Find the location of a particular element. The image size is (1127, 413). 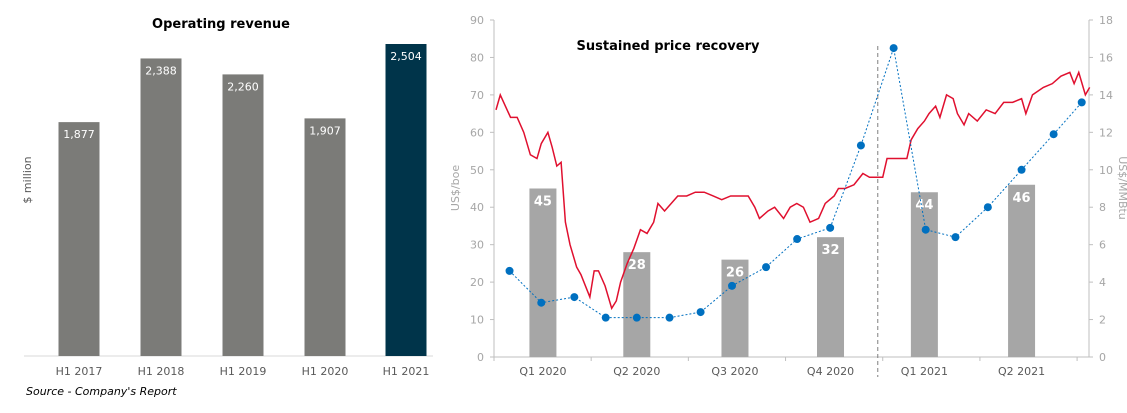

y-tick-label: 90 is located at coordinates (477, 20).